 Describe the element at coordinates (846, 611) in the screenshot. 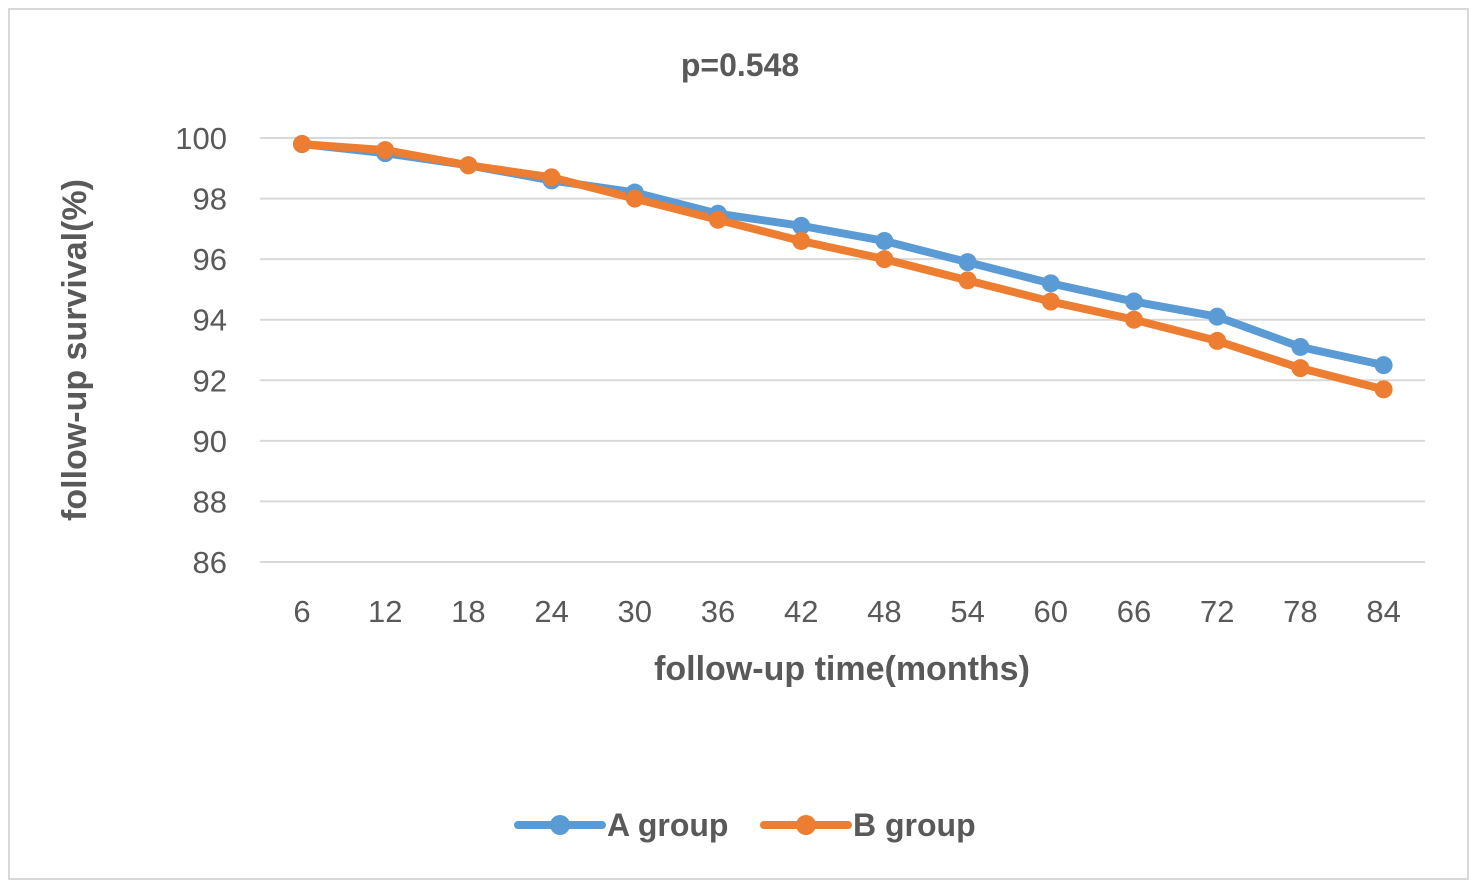

I see `x-axis-ticks: 6 12 18 24 30 36 42 48 54 60 66 72 78 84` at that location.